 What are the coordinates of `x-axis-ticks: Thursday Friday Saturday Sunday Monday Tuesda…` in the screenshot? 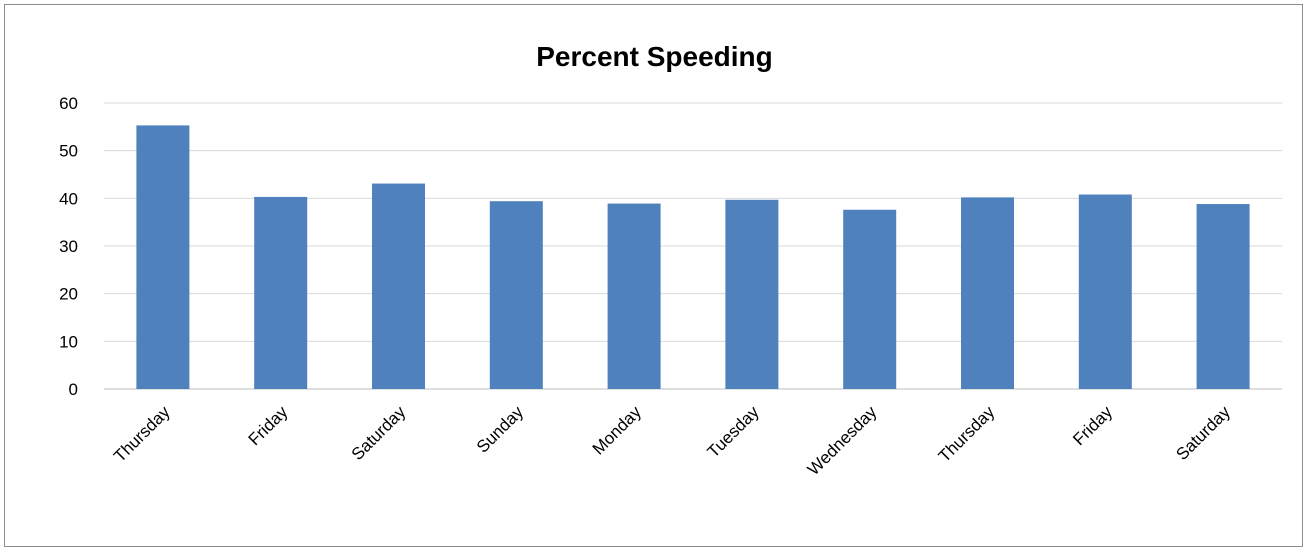 It's located at (672, 440).